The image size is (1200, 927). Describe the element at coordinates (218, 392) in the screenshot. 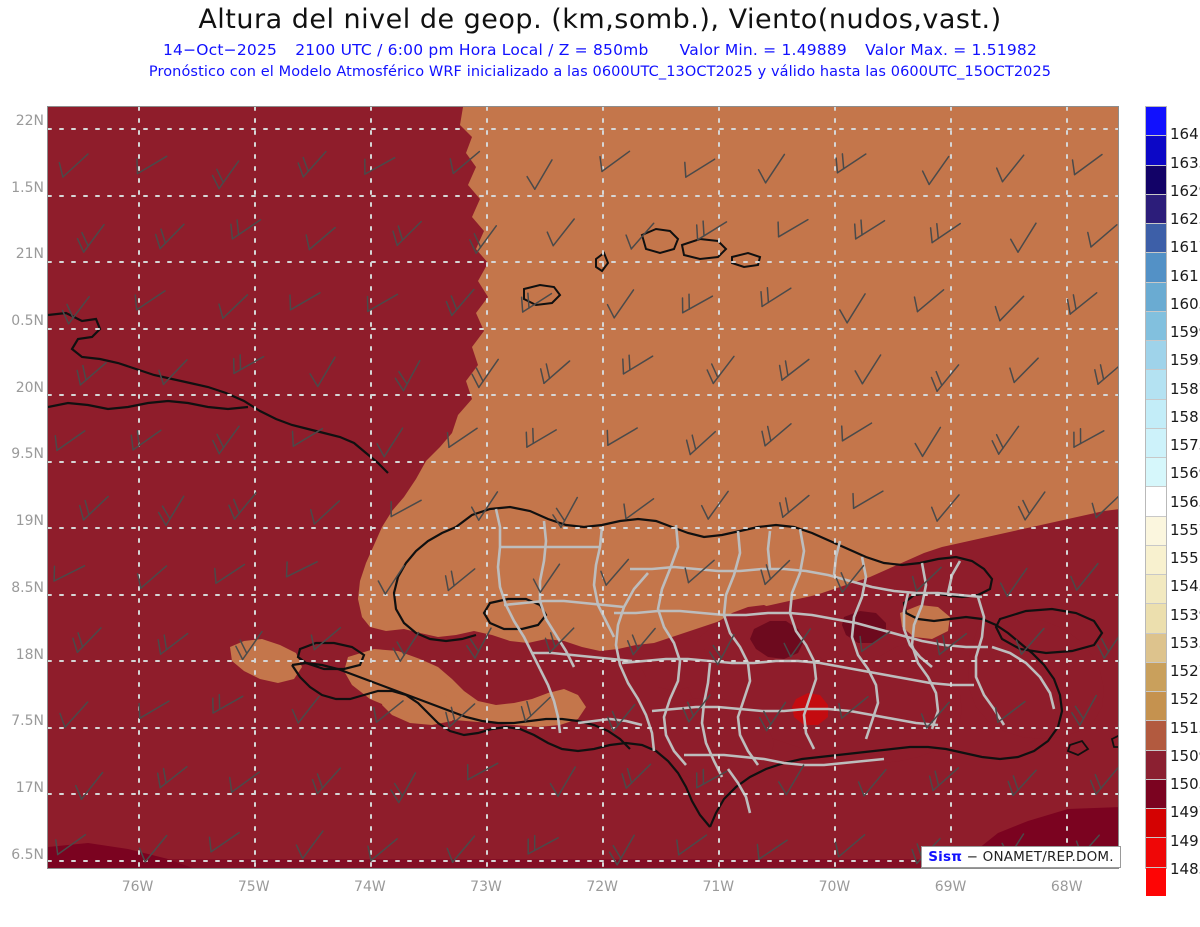

I see `coastline-cuba` at that location.